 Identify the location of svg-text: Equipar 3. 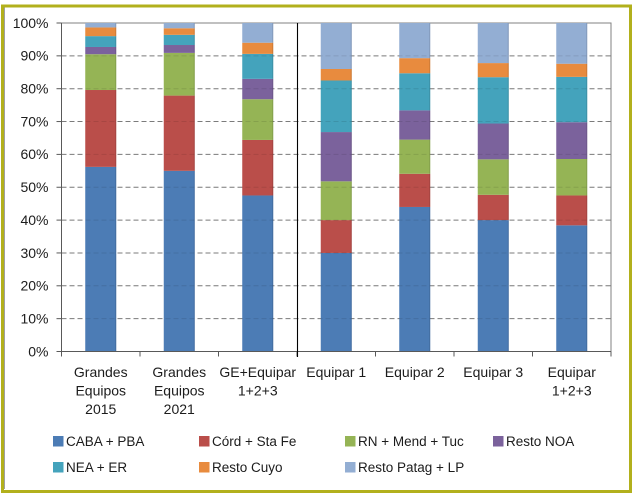
(493, 372).